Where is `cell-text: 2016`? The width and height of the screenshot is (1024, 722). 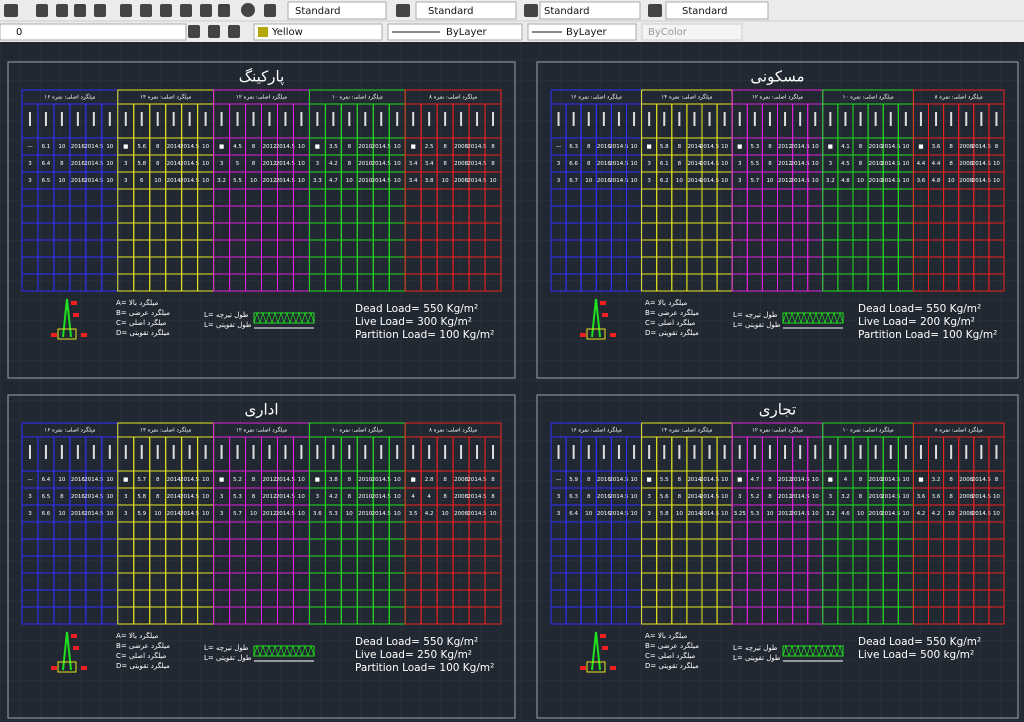 cell-text: 2016 is located at coordinates (604, 497).